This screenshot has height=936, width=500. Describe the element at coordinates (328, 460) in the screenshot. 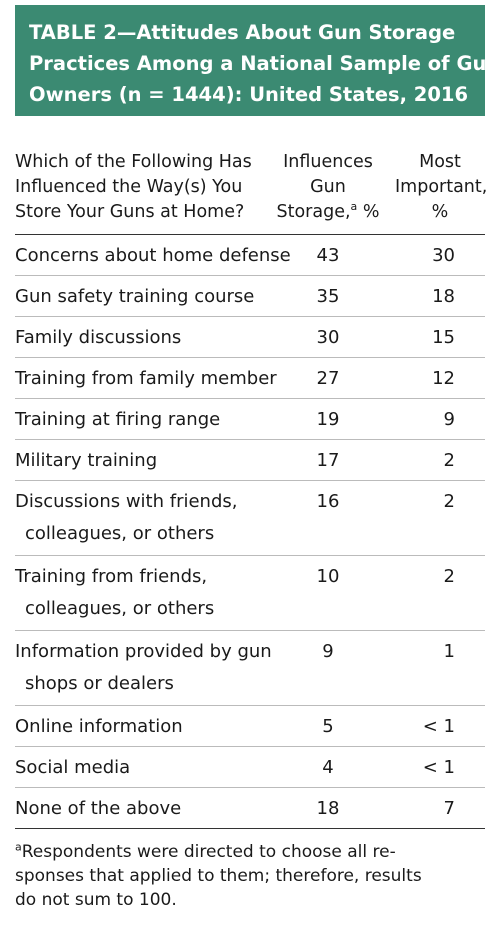

I see `influences-value: 17` at that location.